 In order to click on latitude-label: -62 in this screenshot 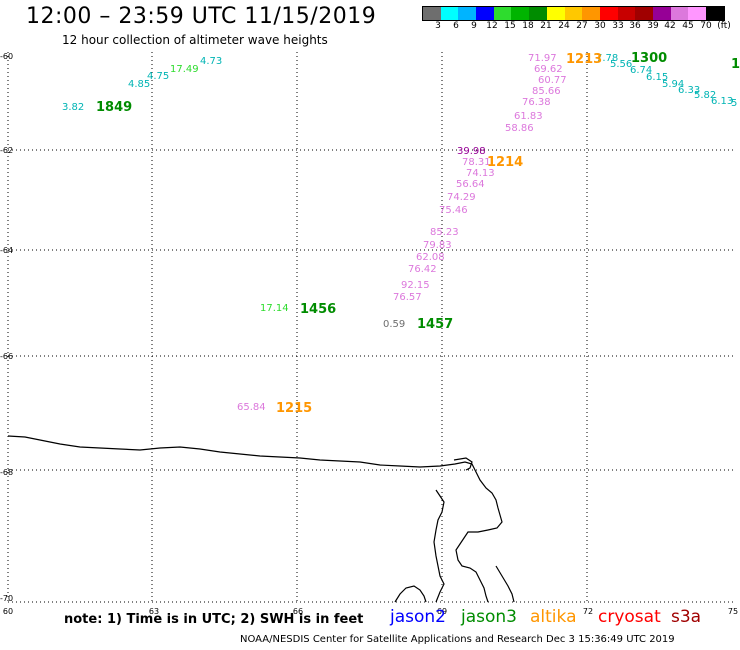, I will do `click(6, 150)`.